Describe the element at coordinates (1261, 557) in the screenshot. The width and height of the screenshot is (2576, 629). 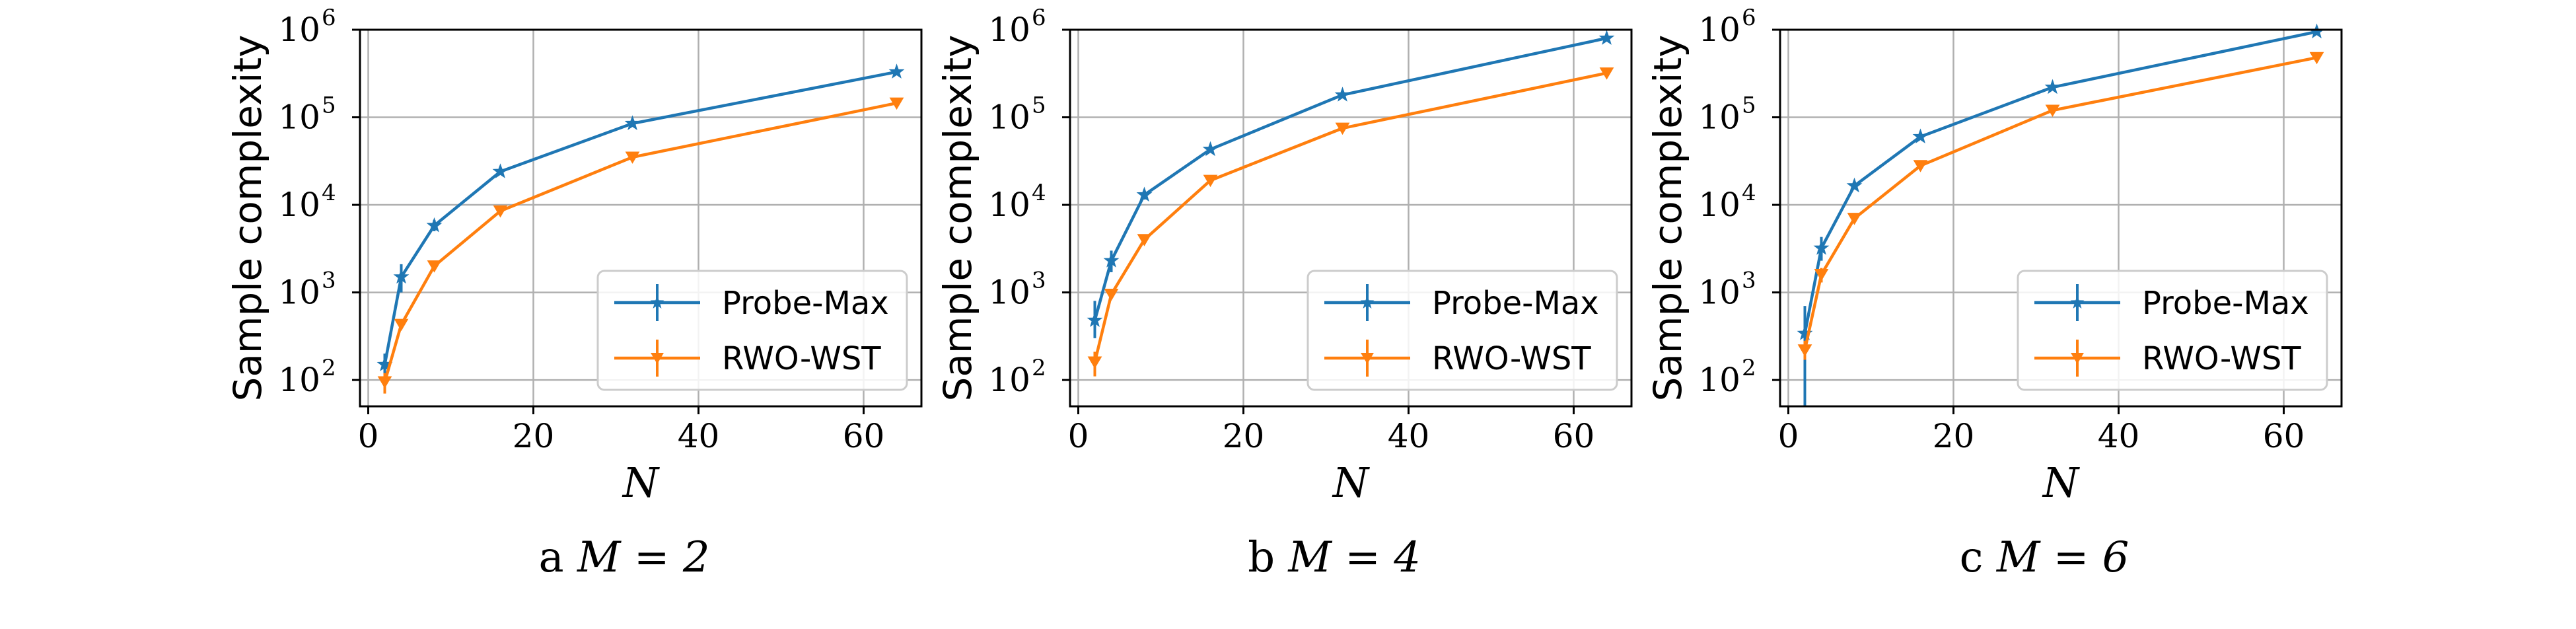
I see `caption-prefix: b` at that location.